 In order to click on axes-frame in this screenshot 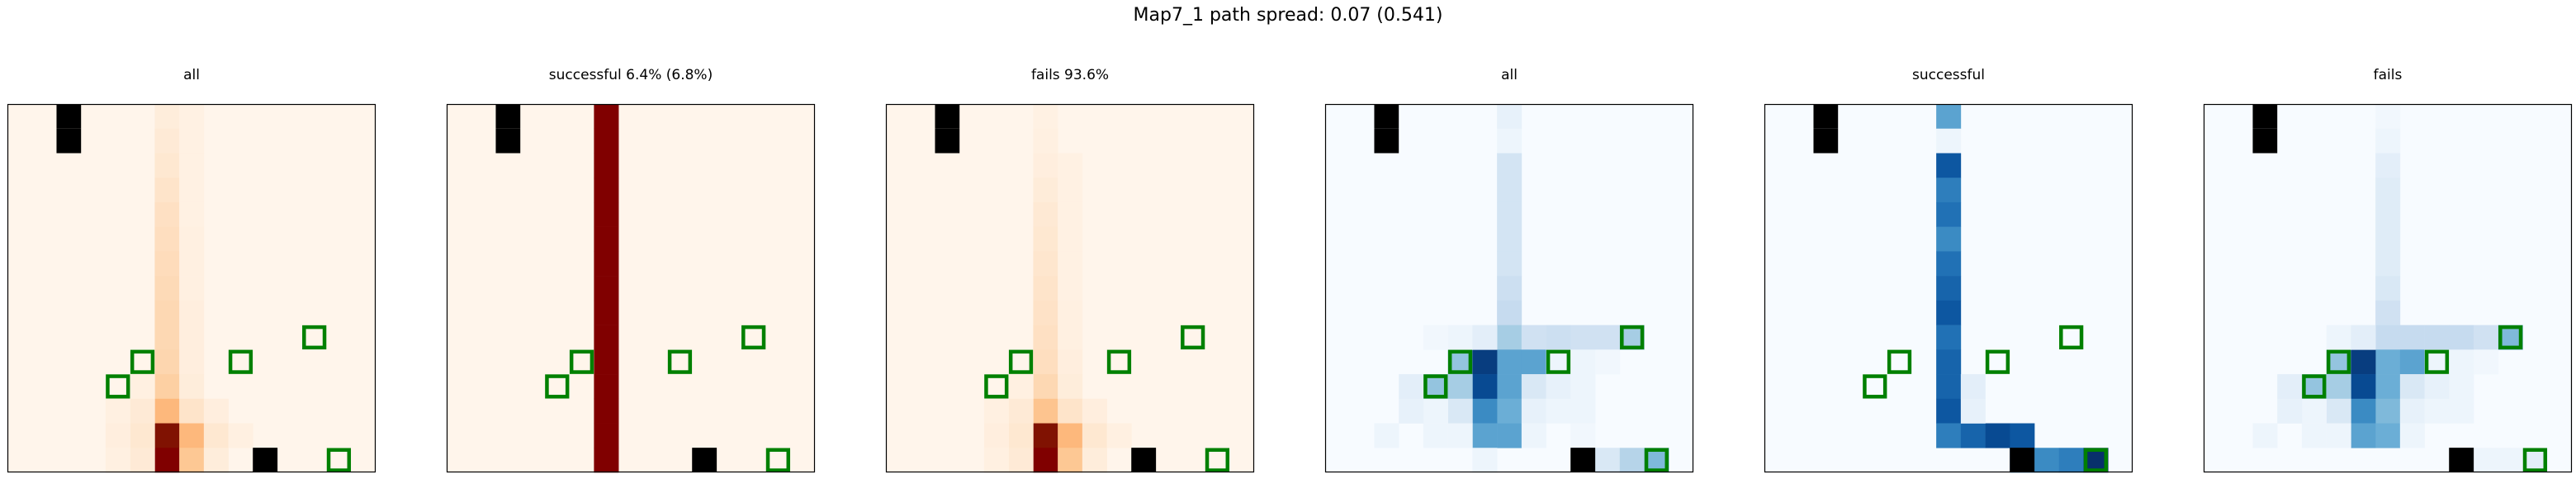, I will do `click(1948, 288)`.